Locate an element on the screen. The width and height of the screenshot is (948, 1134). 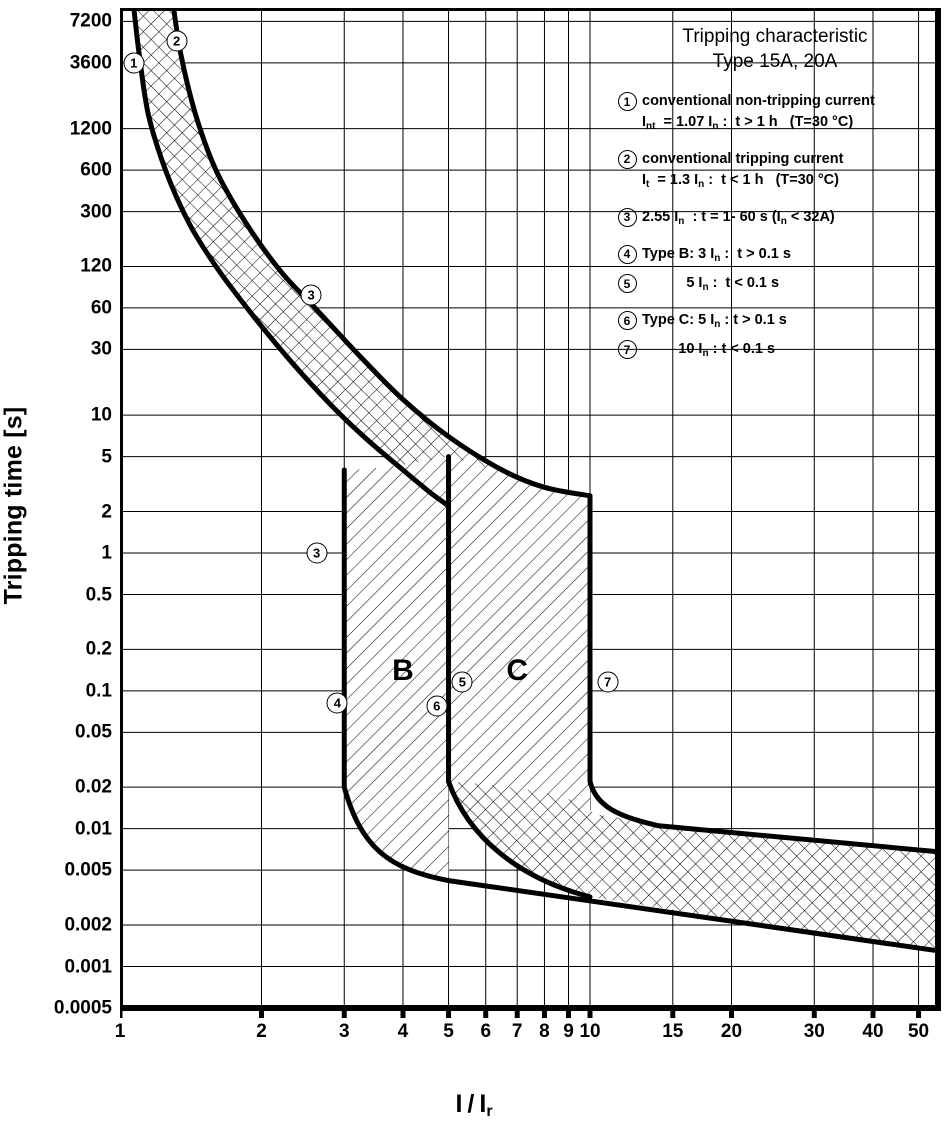
y-tick-label: 0.02 is located at coordinates (93, 787).